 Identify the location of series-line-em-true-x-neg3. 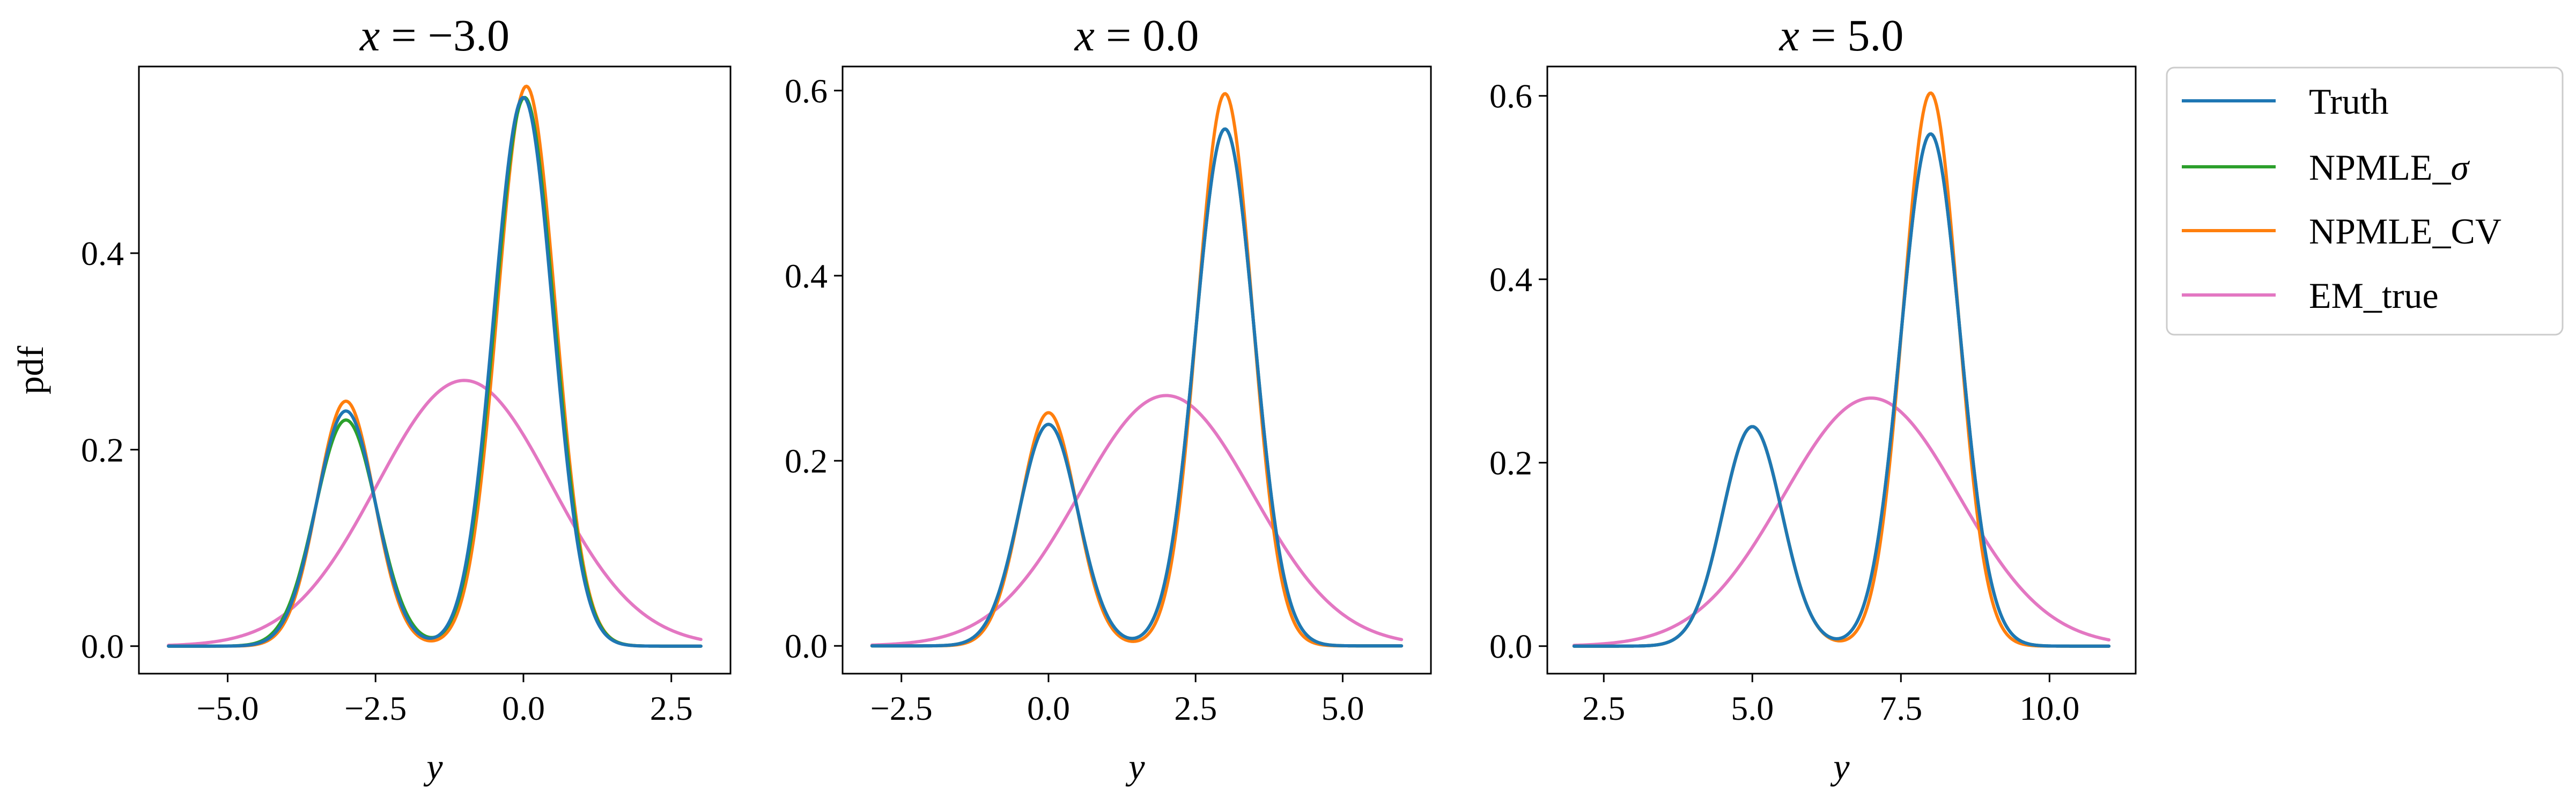
(435, 513).